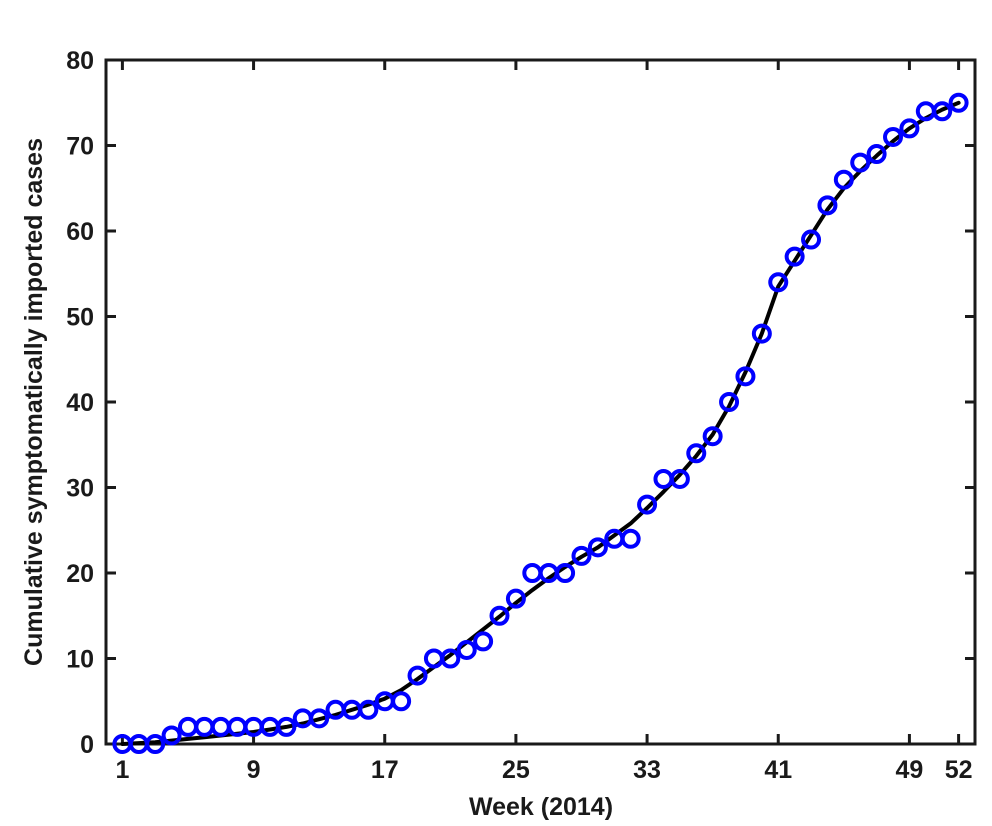 Image resolution: width=992 pixels, height=826 pixels. I want to click on x-tick-label: 49, so click(910, 770).